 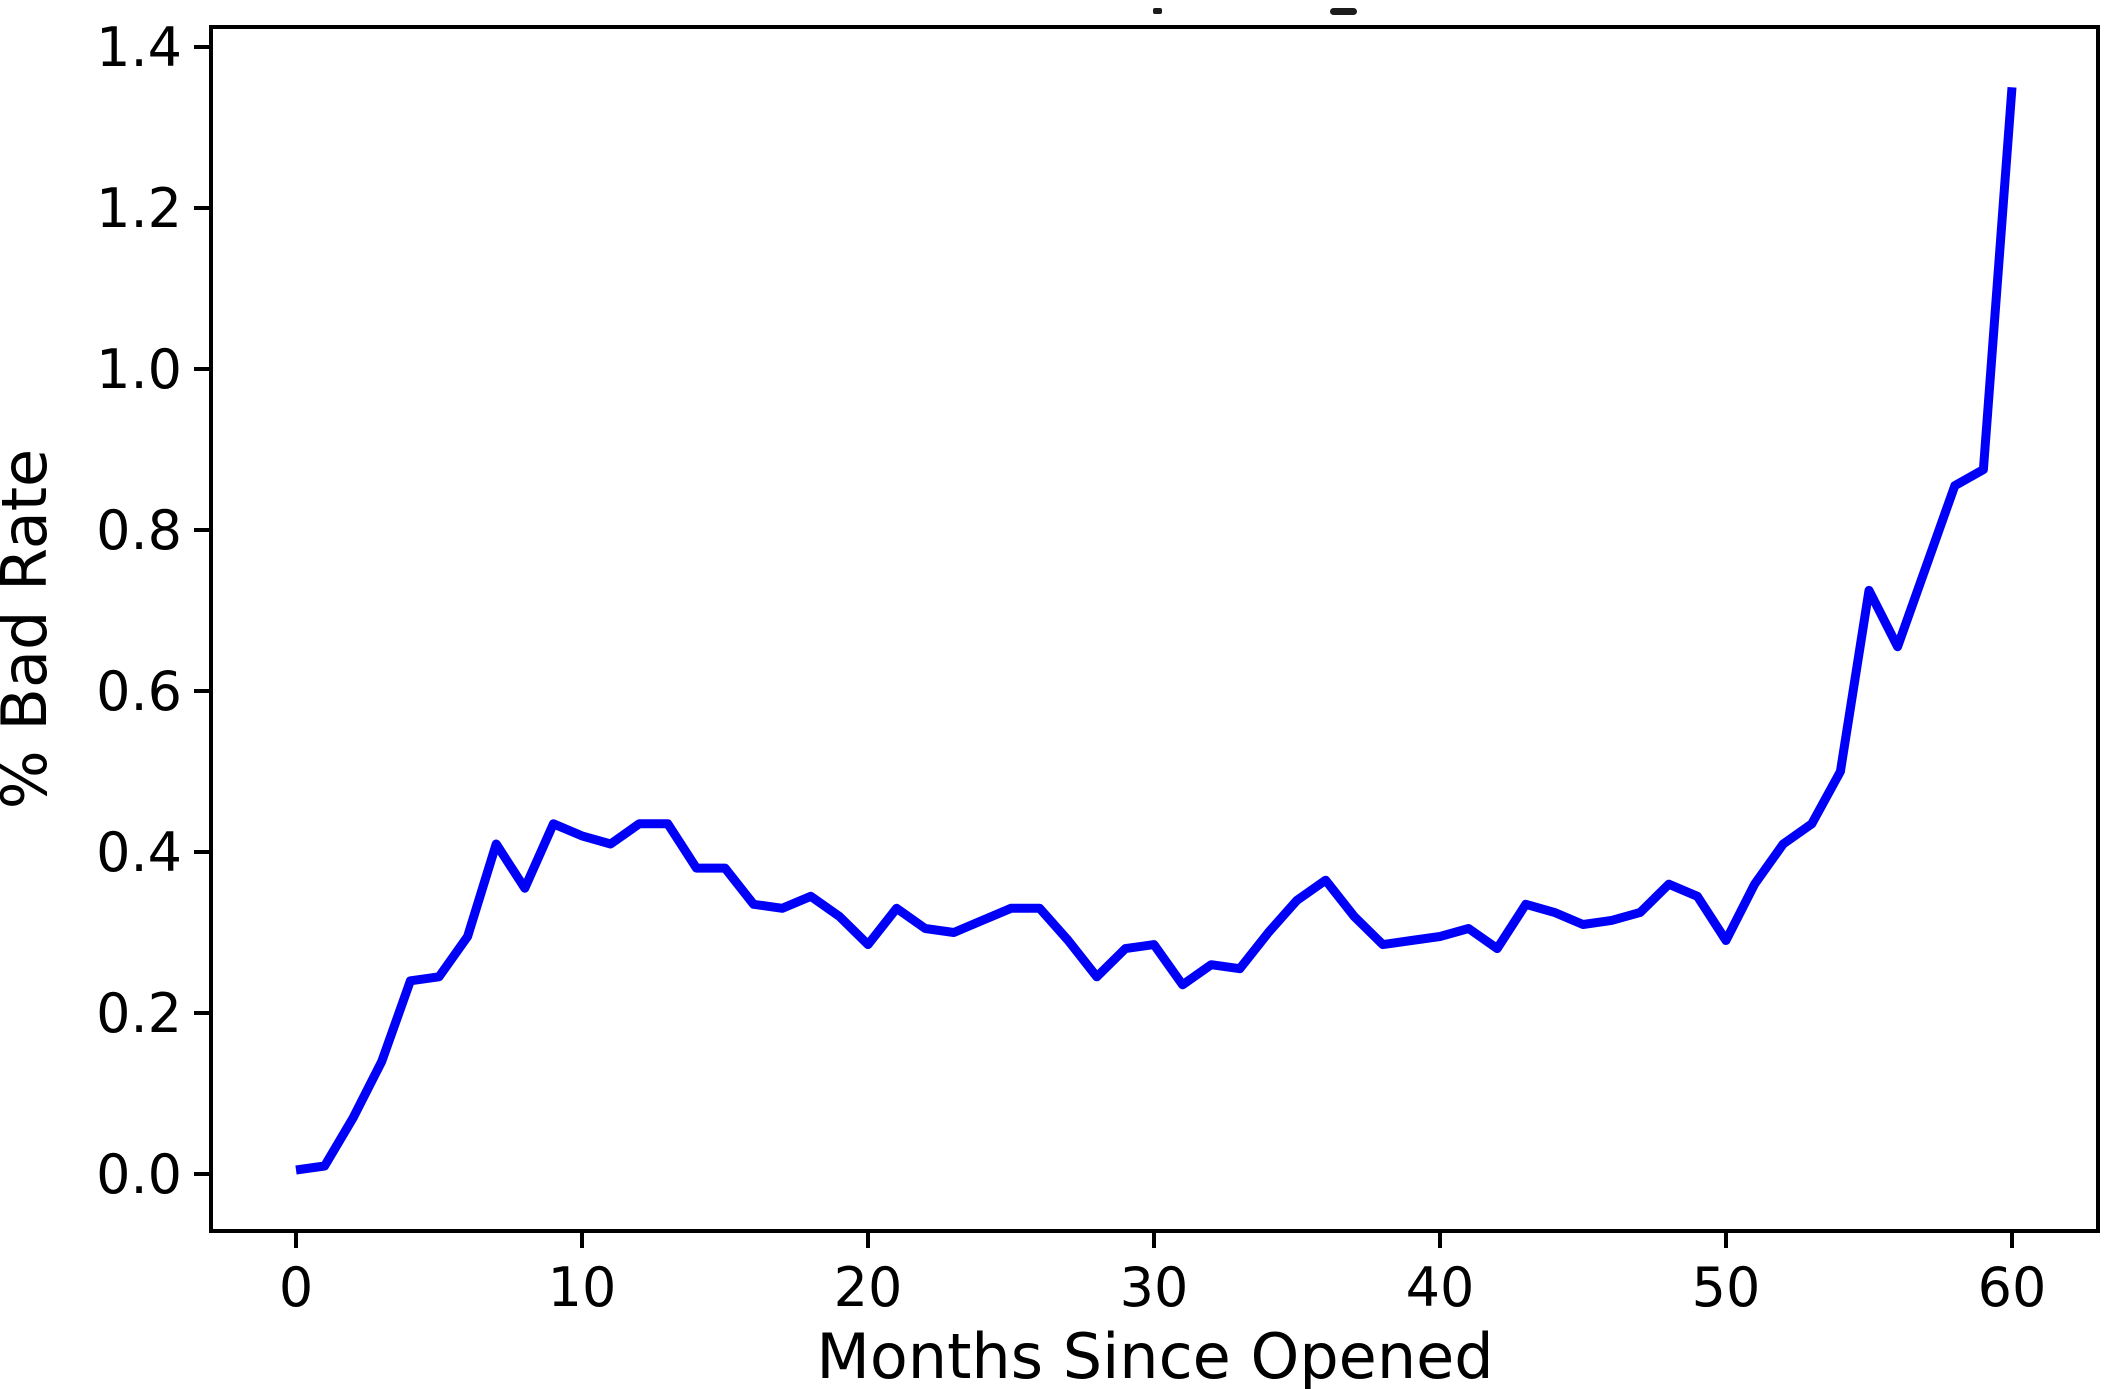 What do you see at coordinates (139, 1174) in the screenshot?
I see `y-tick-label-0.0: 0.0` at bounding box center [139, 1174].